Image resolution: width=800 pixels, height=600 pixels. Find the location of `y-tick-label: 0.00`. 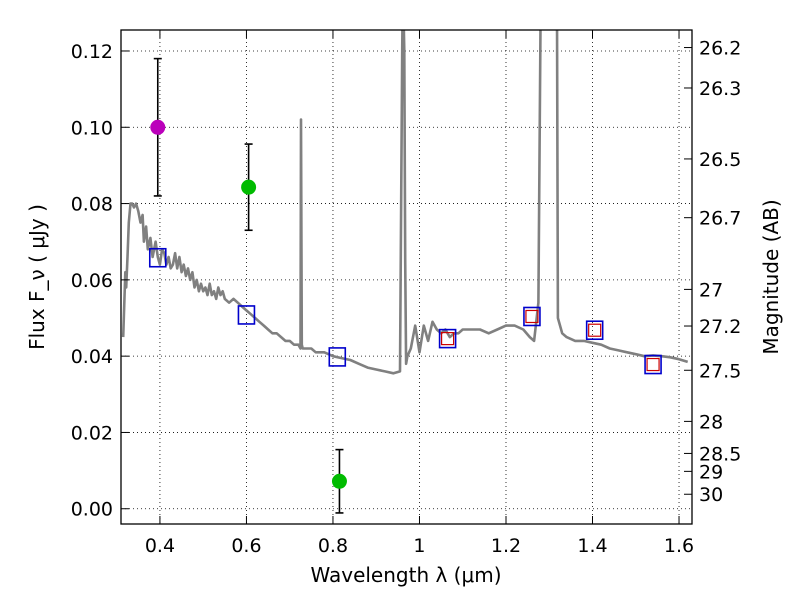

y-tick-label: 0.00 is located at coordinates (92, 510).